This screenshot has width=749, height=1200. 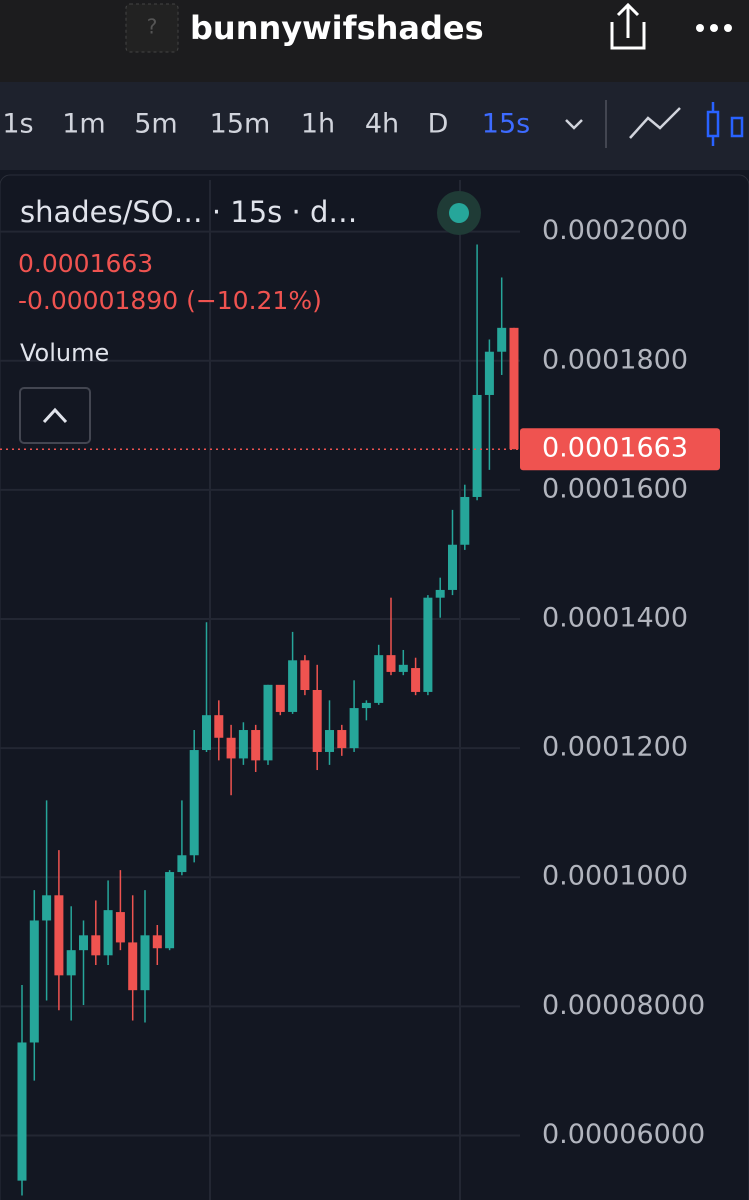 I want to click on interval-button: 15m, so click(x=240, y=124).